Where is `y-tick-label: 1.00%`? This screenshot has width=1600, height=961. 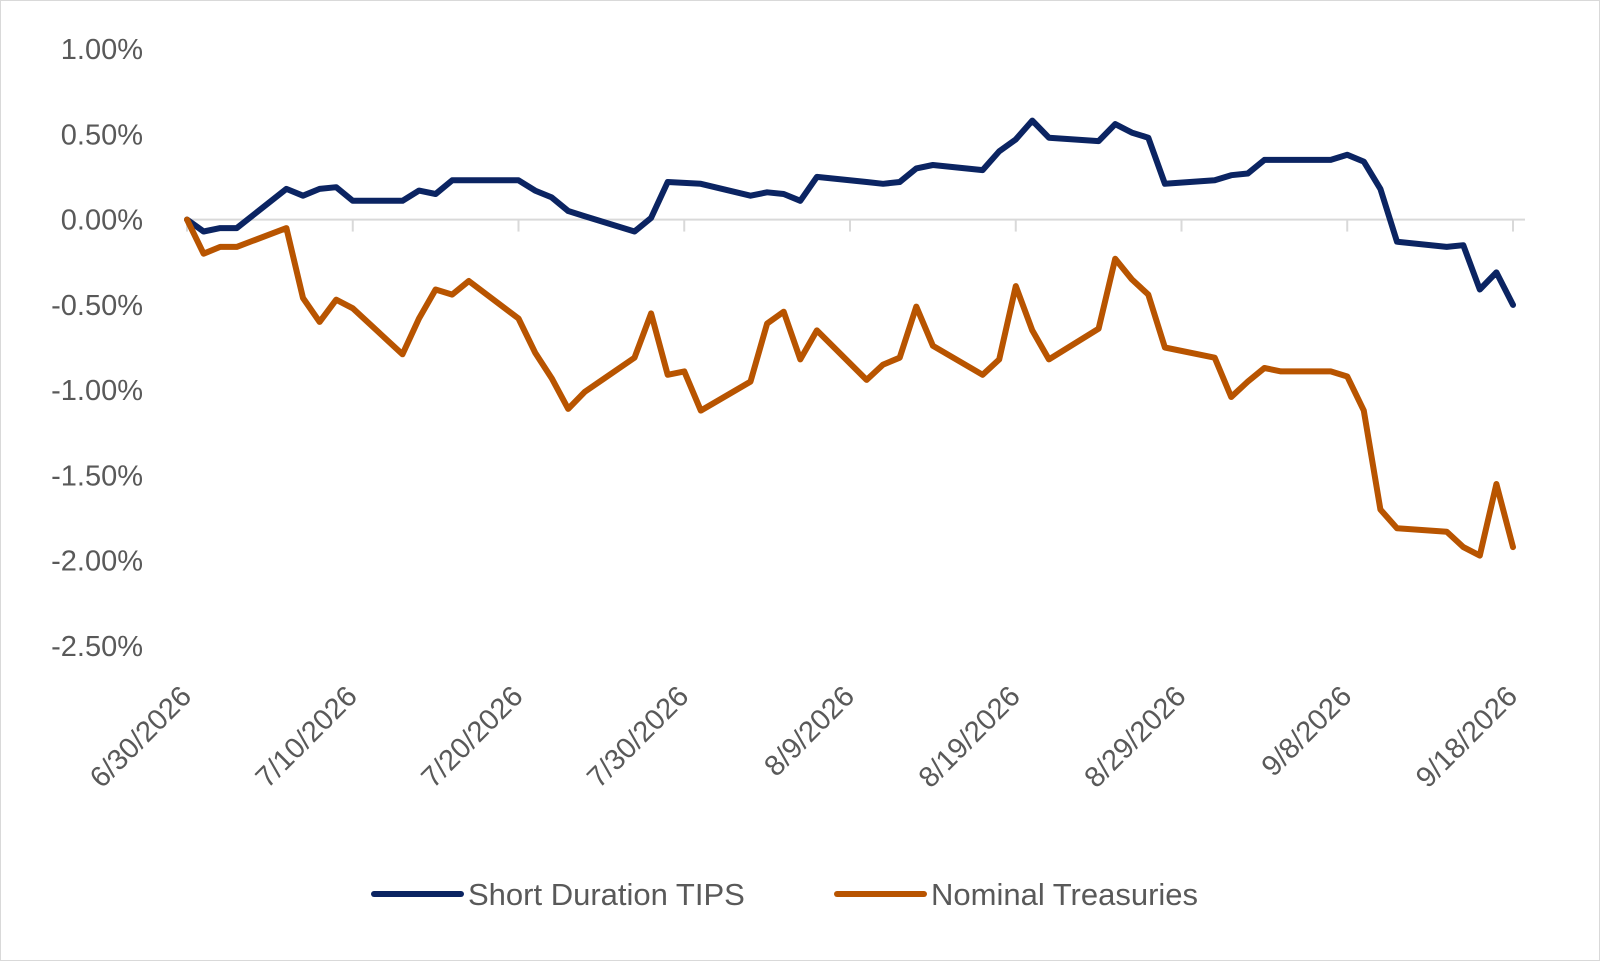 y-tick-label: 1.00% is located at coordinates (102, 50).